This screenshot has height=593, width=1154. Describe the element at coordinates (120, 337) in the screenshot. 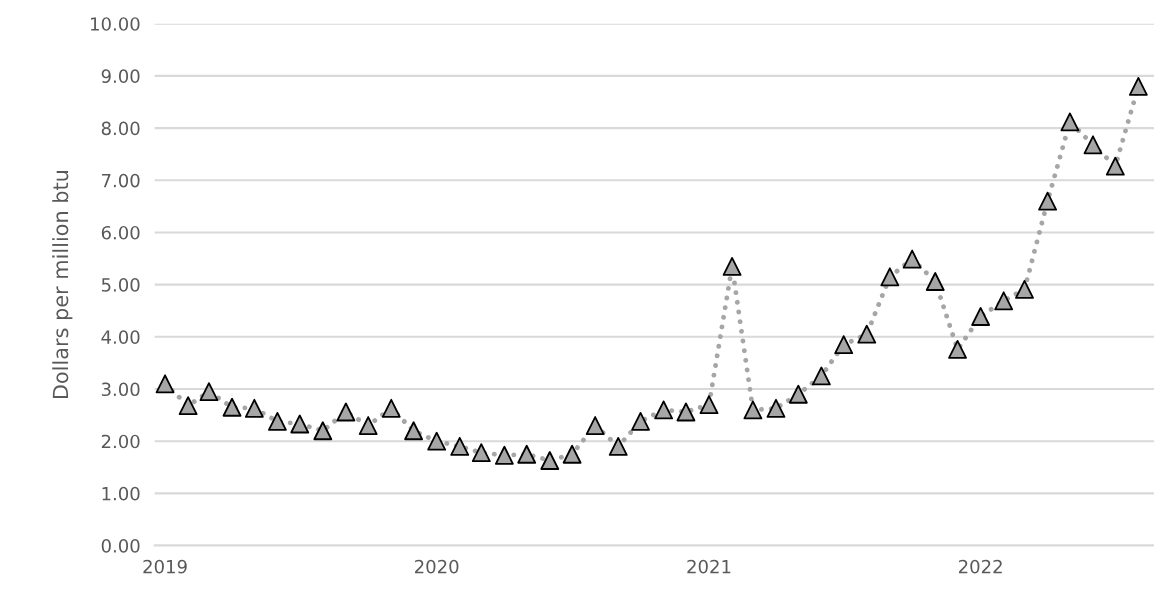

I see `y-tick-label: 4.00` at that location.